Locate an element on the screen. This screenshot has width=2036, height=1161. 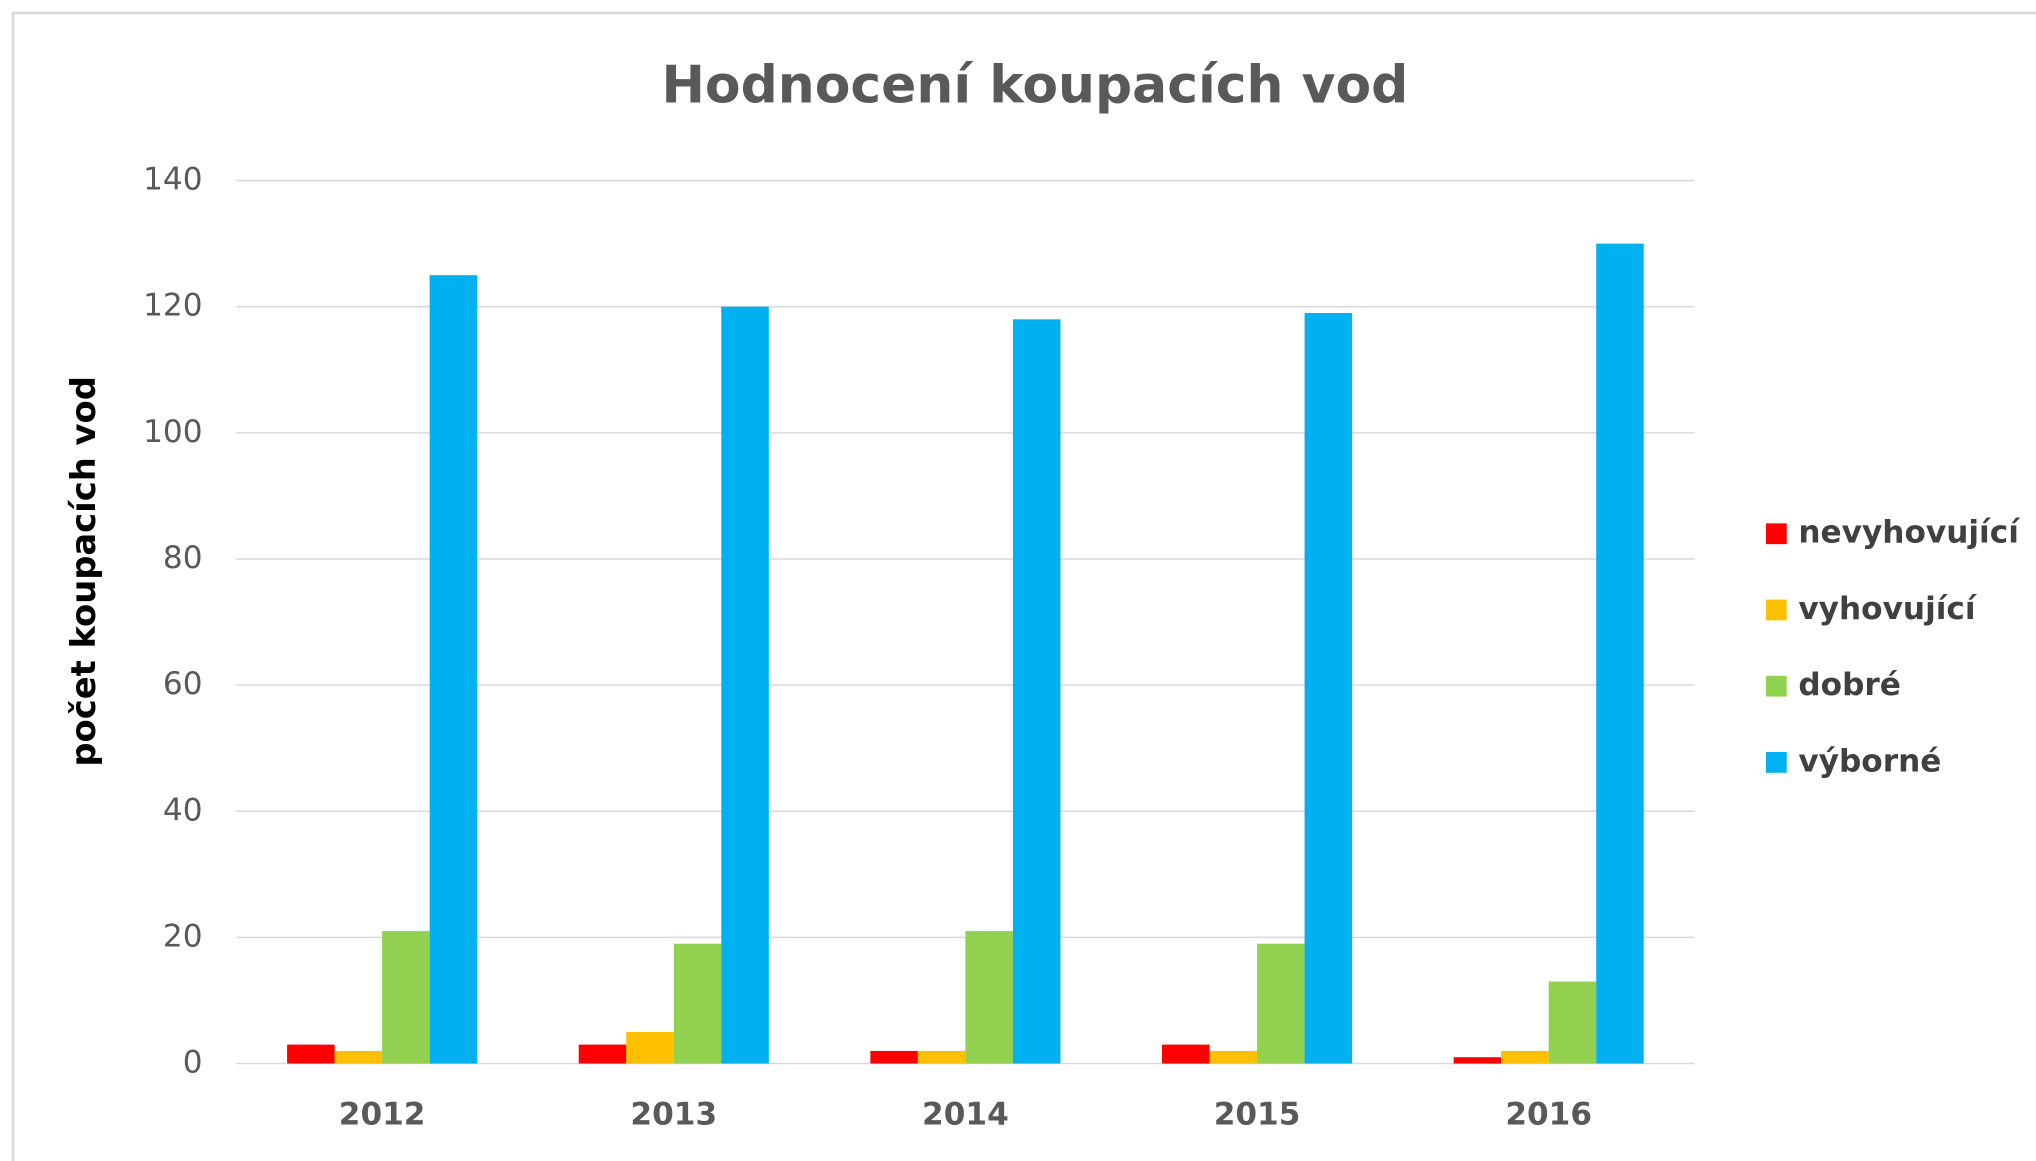
y-tick-label: 0 is located at coordinates (193, 1063).